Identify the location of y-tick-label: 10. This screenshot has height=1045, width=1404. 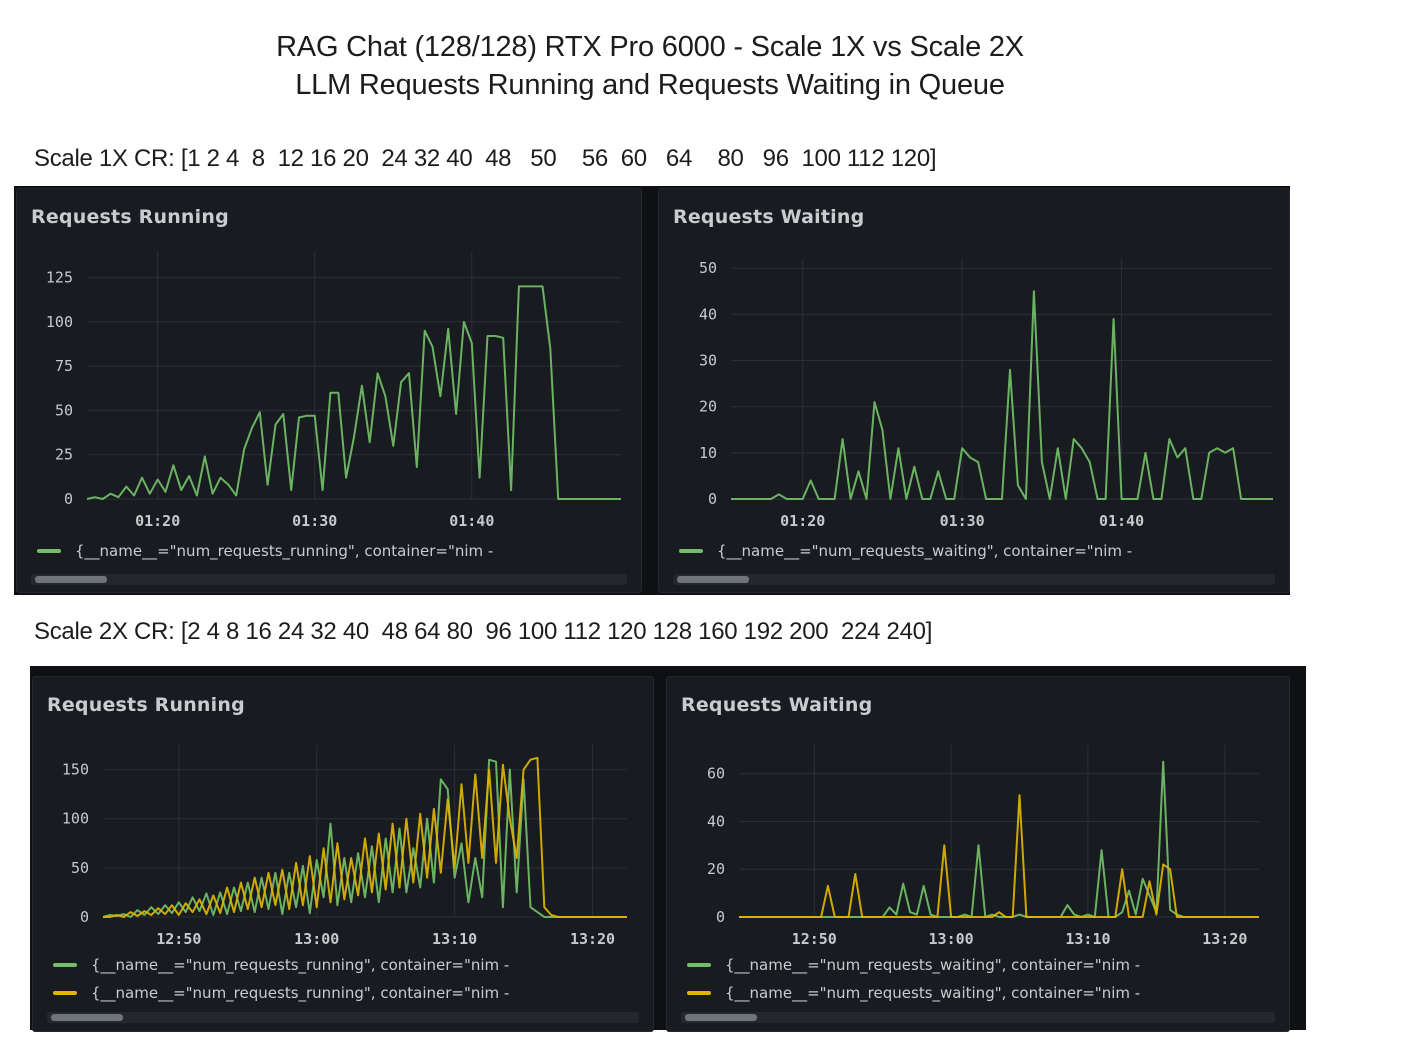
(708, 453).